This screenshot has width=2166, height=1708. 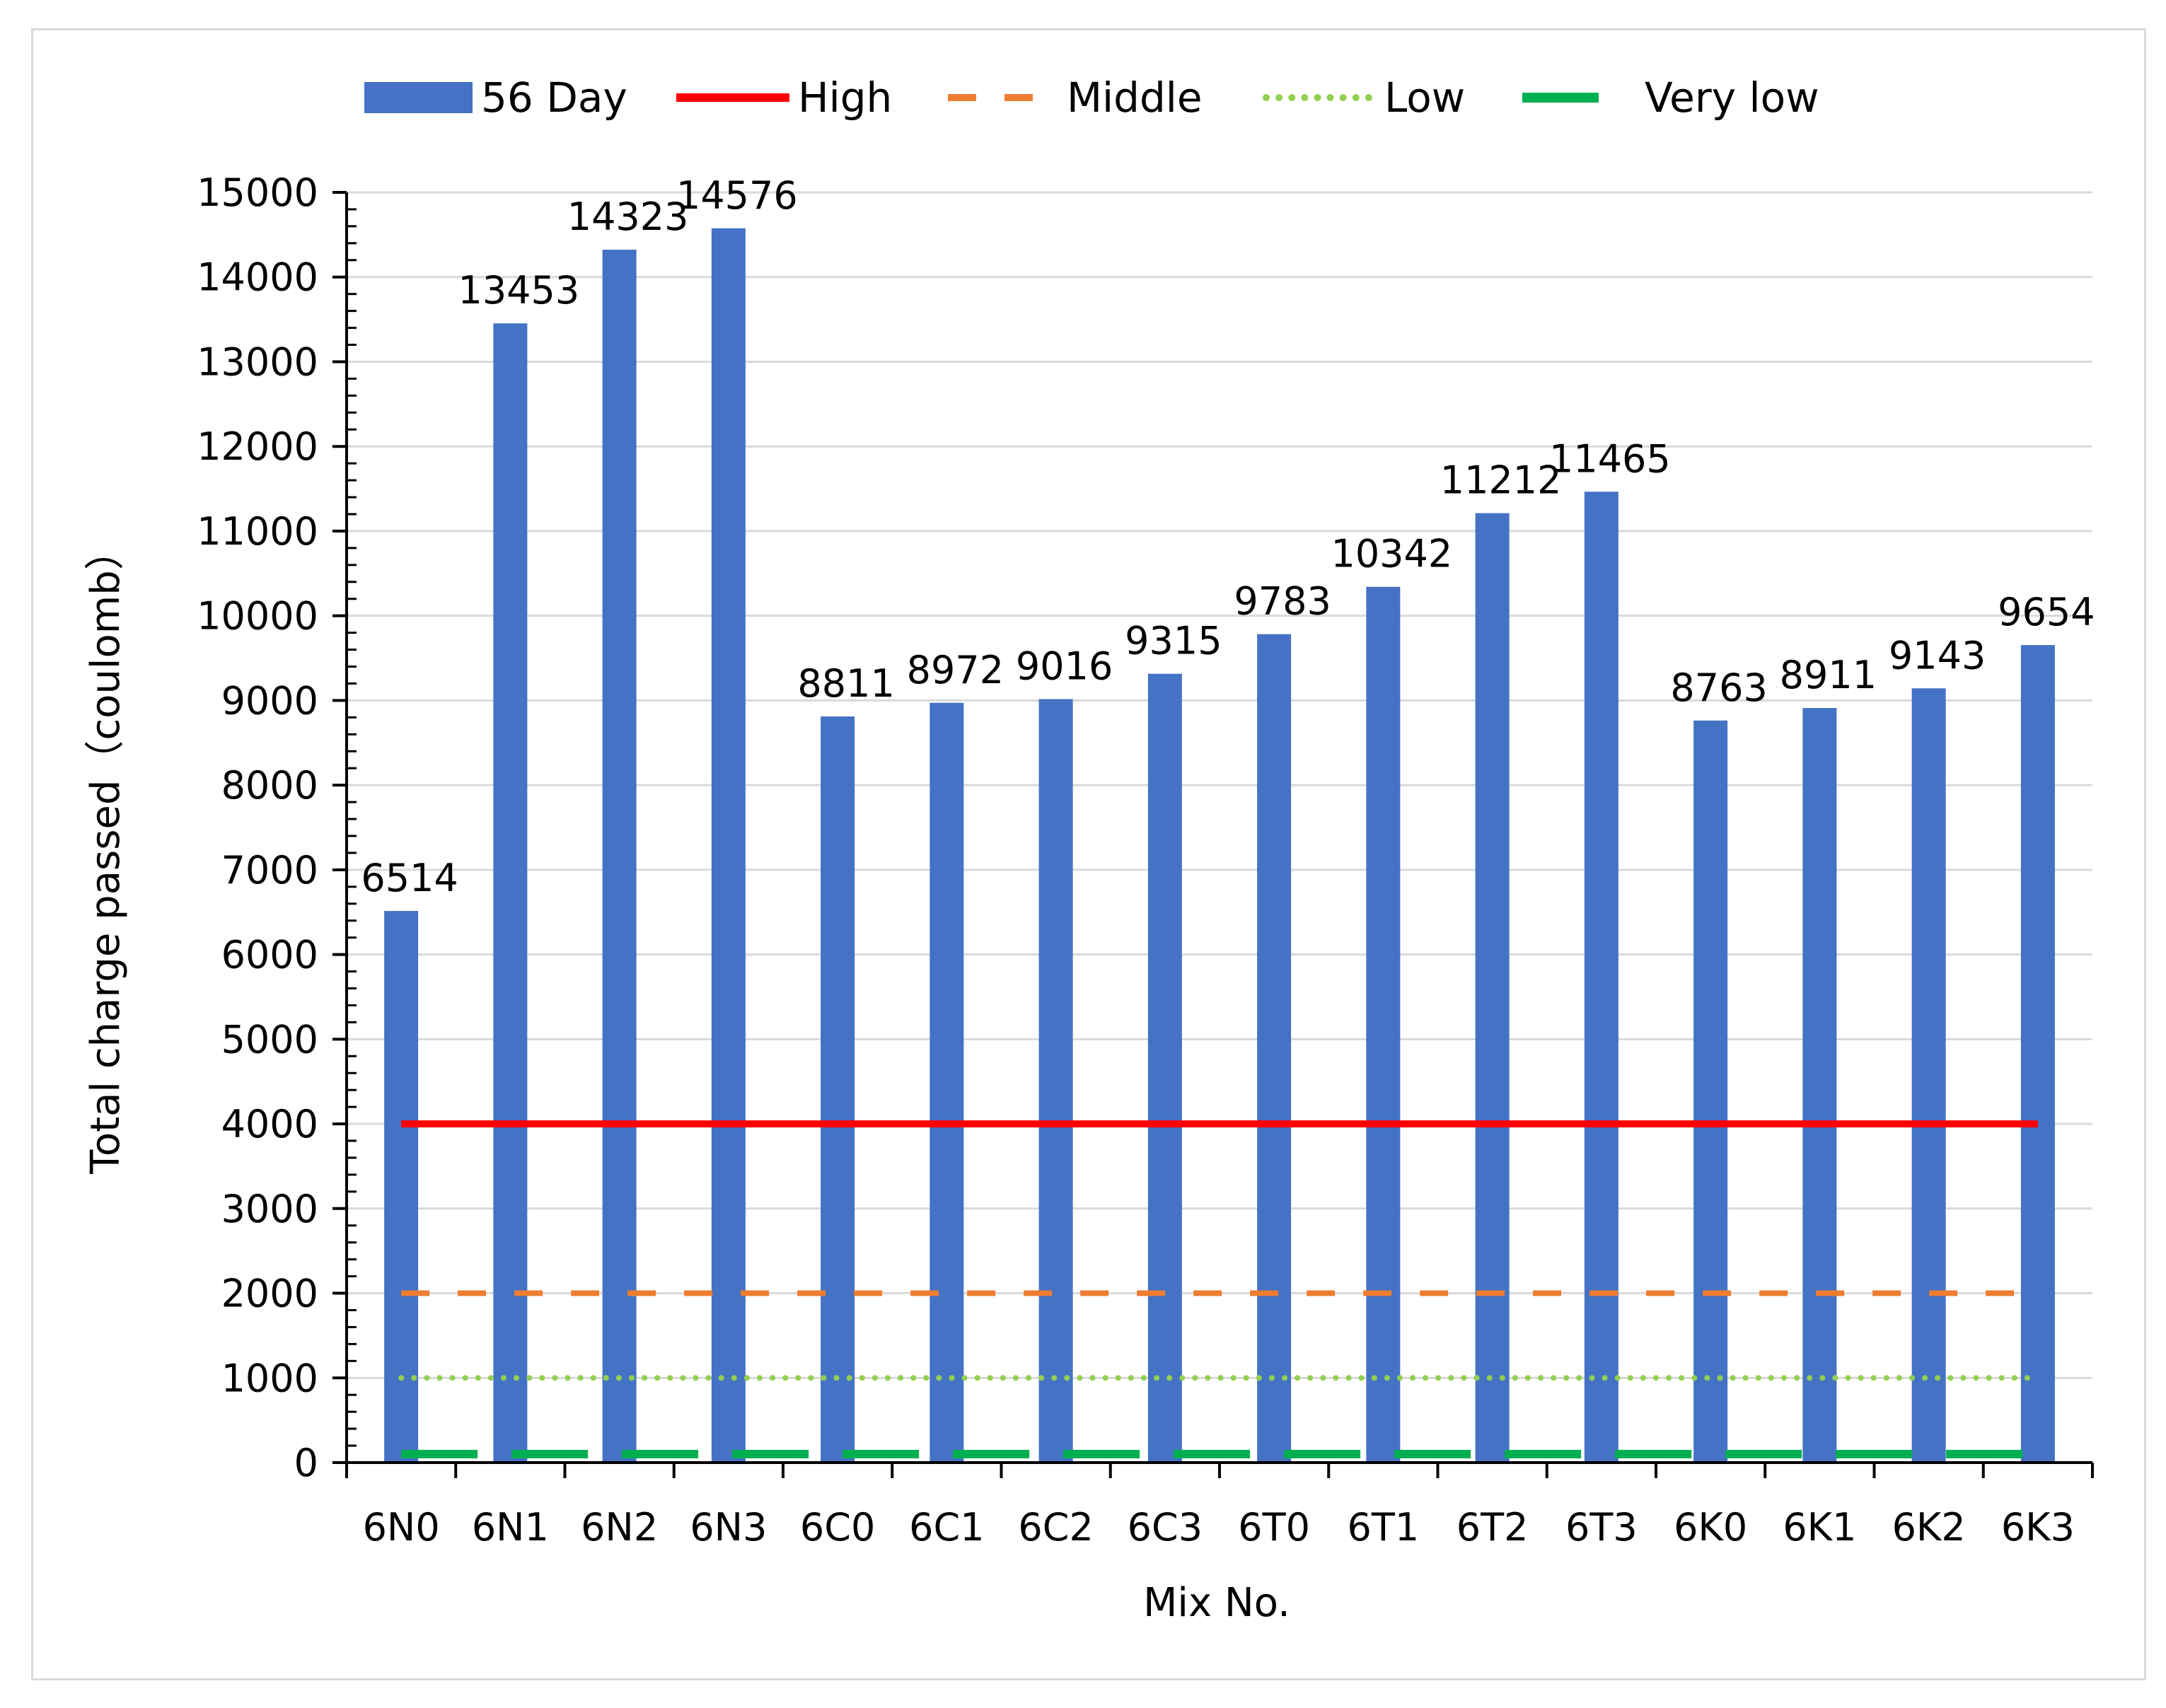 I want to click on y-tick-label: 0, so click(x=306, y=1463).